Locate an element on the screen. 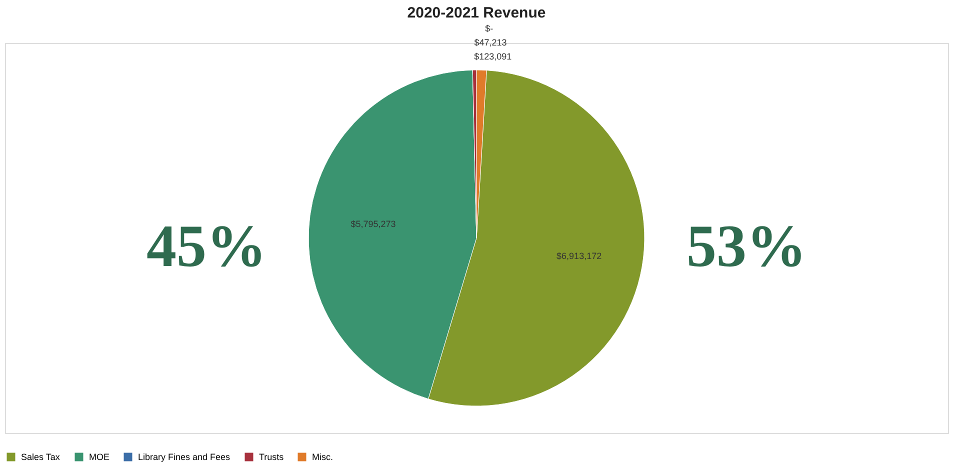  text: 53% is located at coordinates (746, 246).